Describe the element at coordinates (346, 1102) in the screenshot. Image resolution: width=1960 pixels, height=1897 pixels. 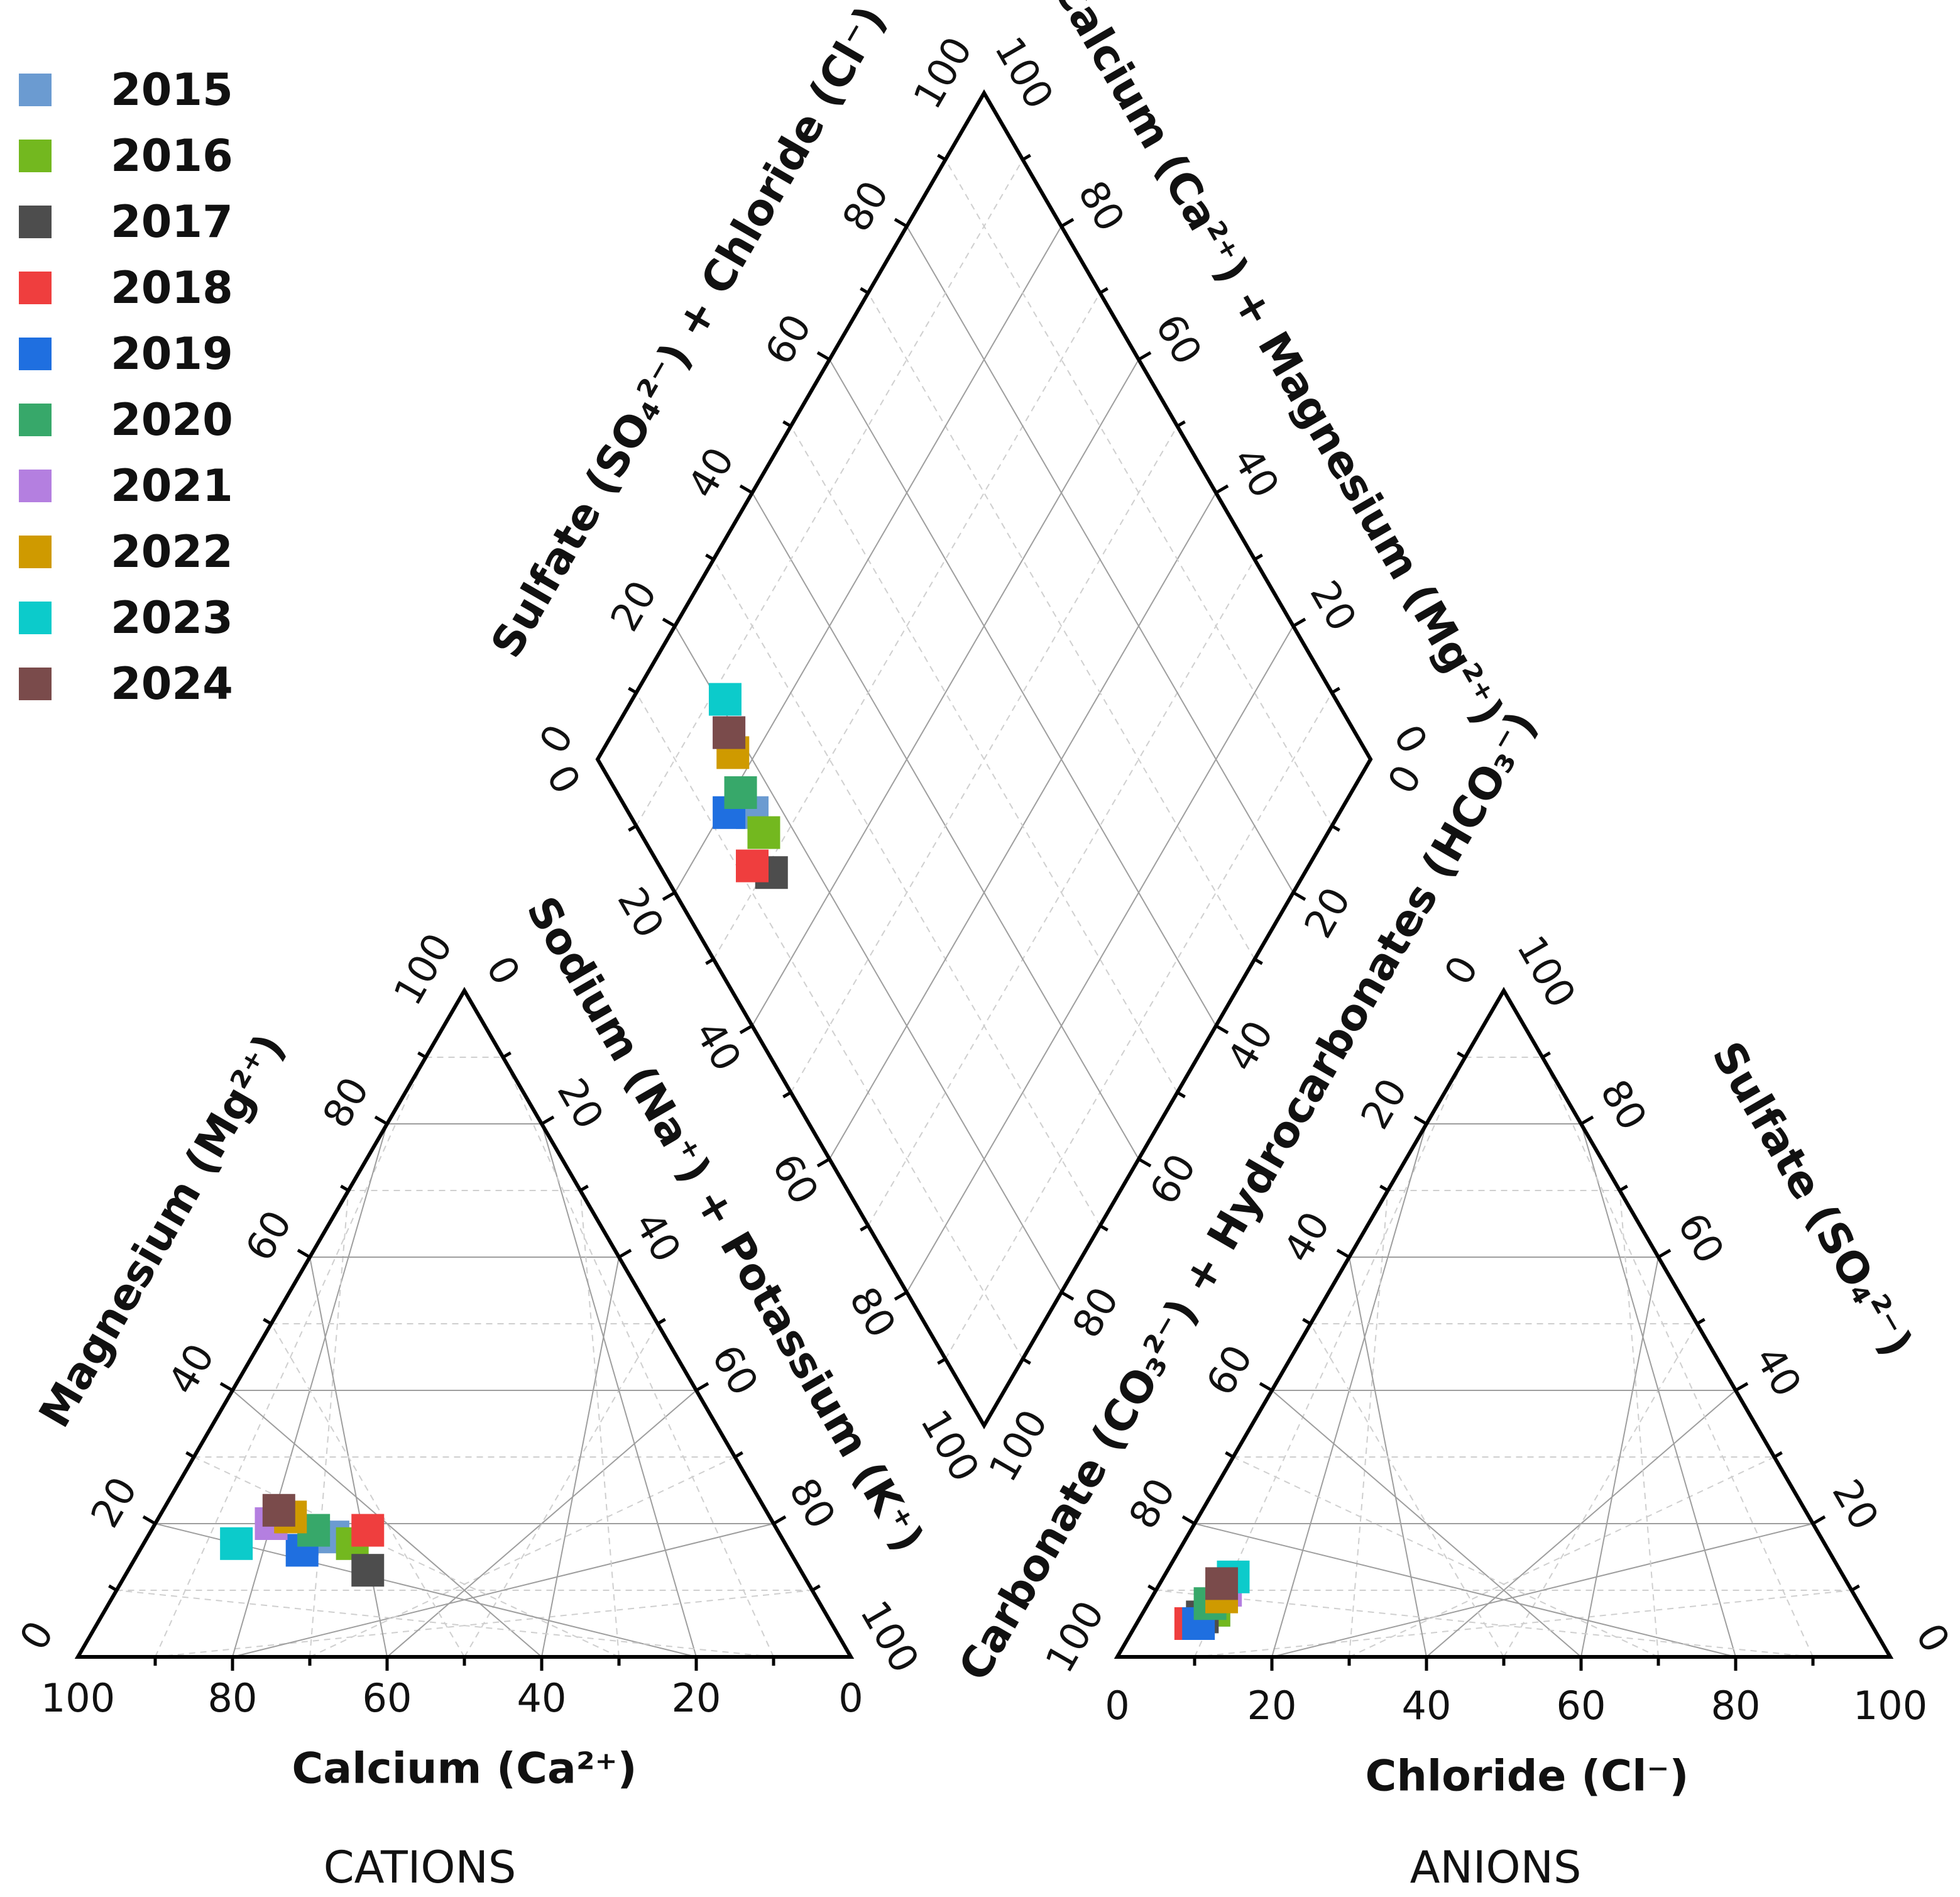
I see `cation-magnesium-tick: 80` at that location.